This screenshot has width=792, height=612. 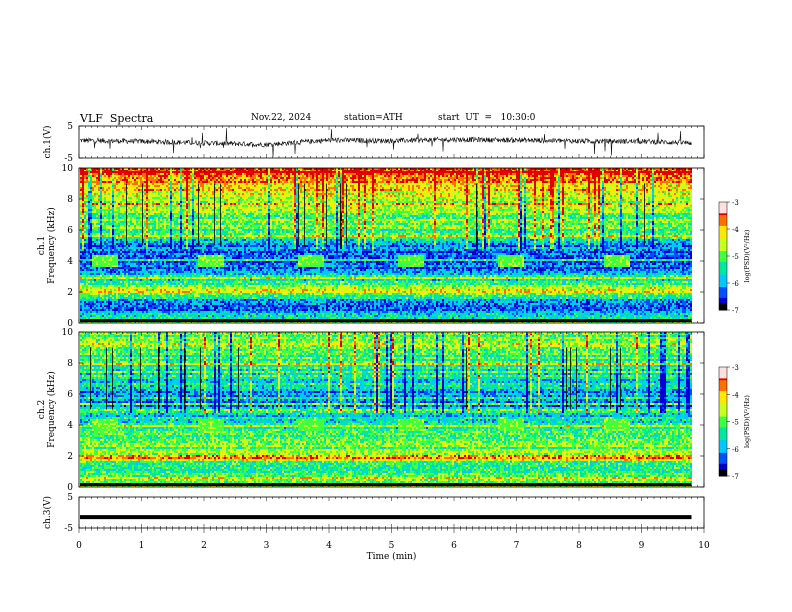 I want to click on ch2-spectrogram-colorbar, so click(x=723, y=422).